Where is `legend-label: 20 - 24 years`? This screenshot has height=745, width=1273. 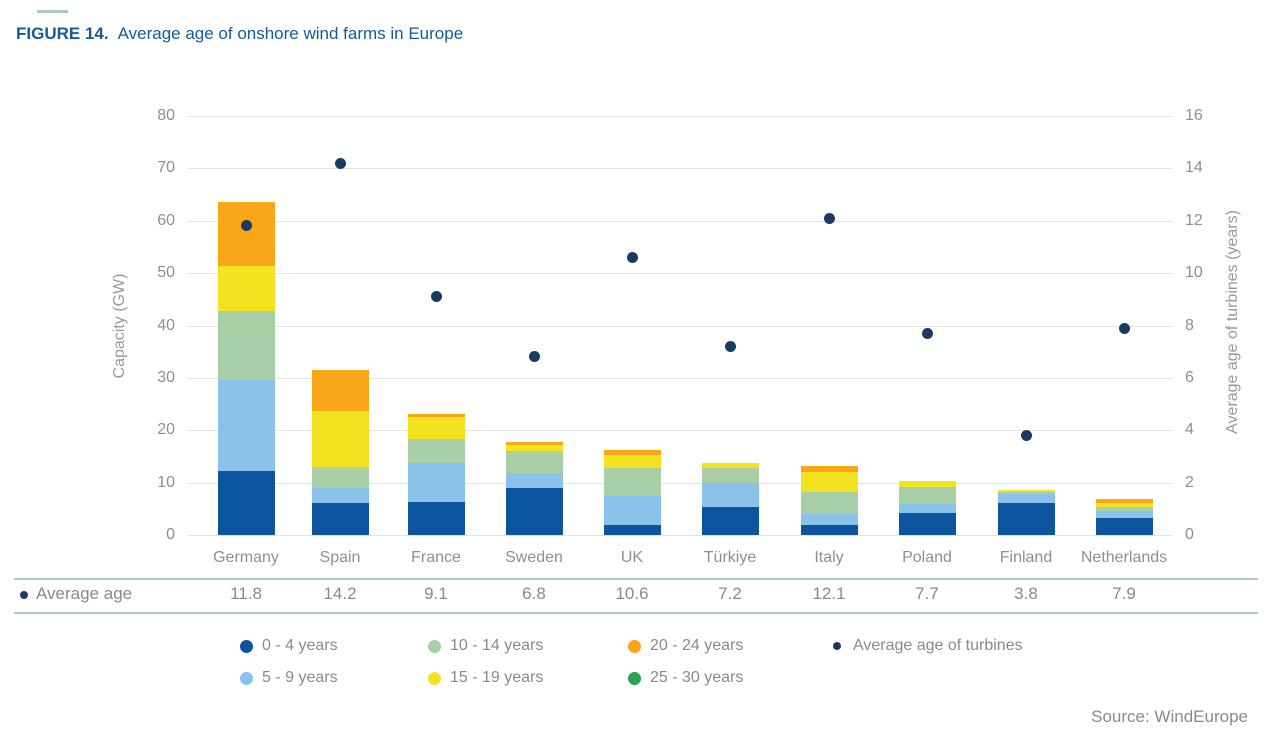
legend-label: 20 - 24 years is located at coordinates (697, 645).